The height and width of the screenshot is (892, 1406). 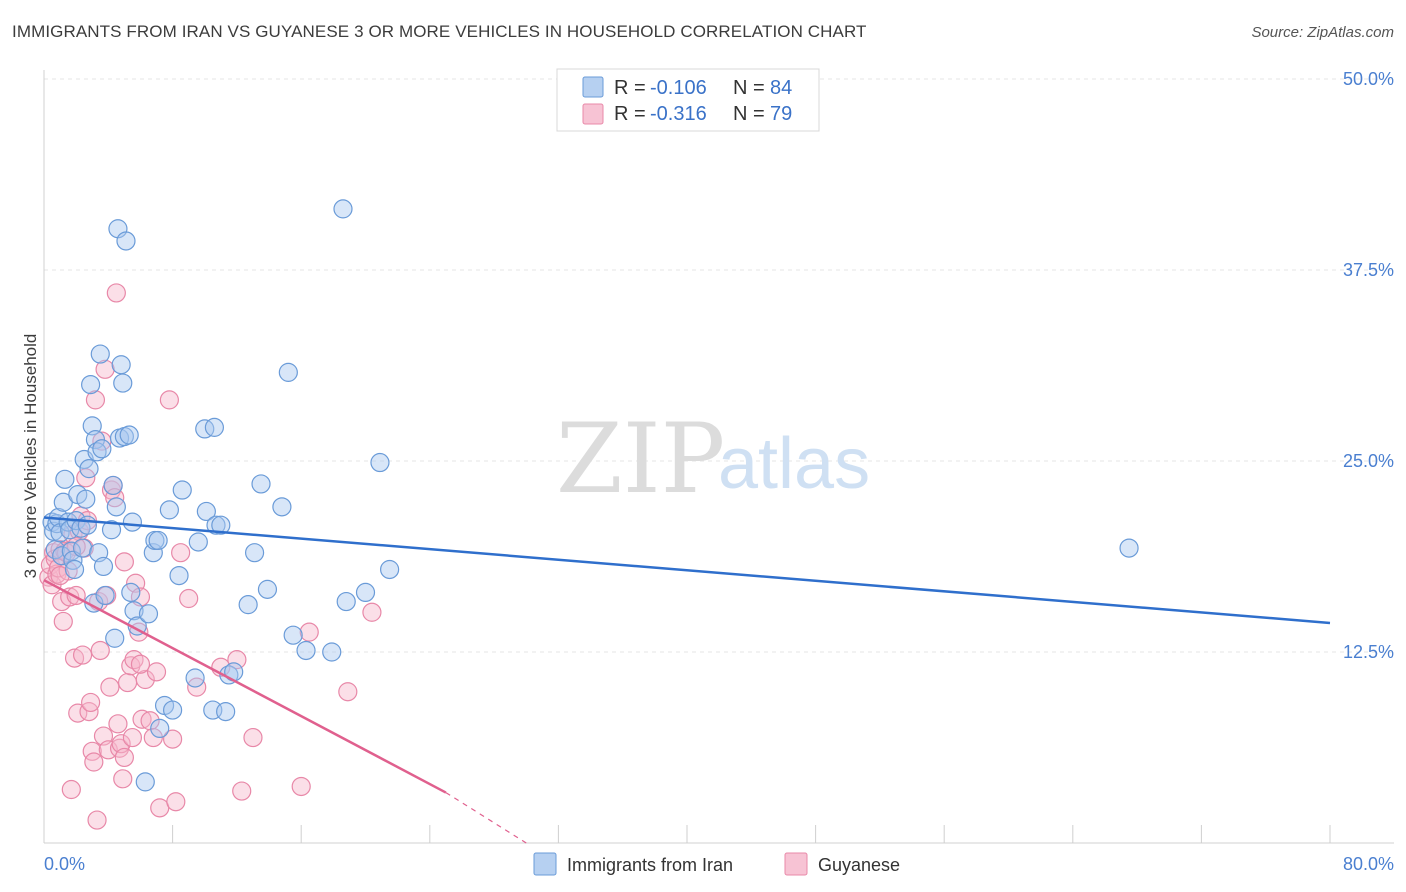 What do you see at coordinates (687, 570) in the screenshot?
I see `iran-trend-line` at bounding box center [687, 570].